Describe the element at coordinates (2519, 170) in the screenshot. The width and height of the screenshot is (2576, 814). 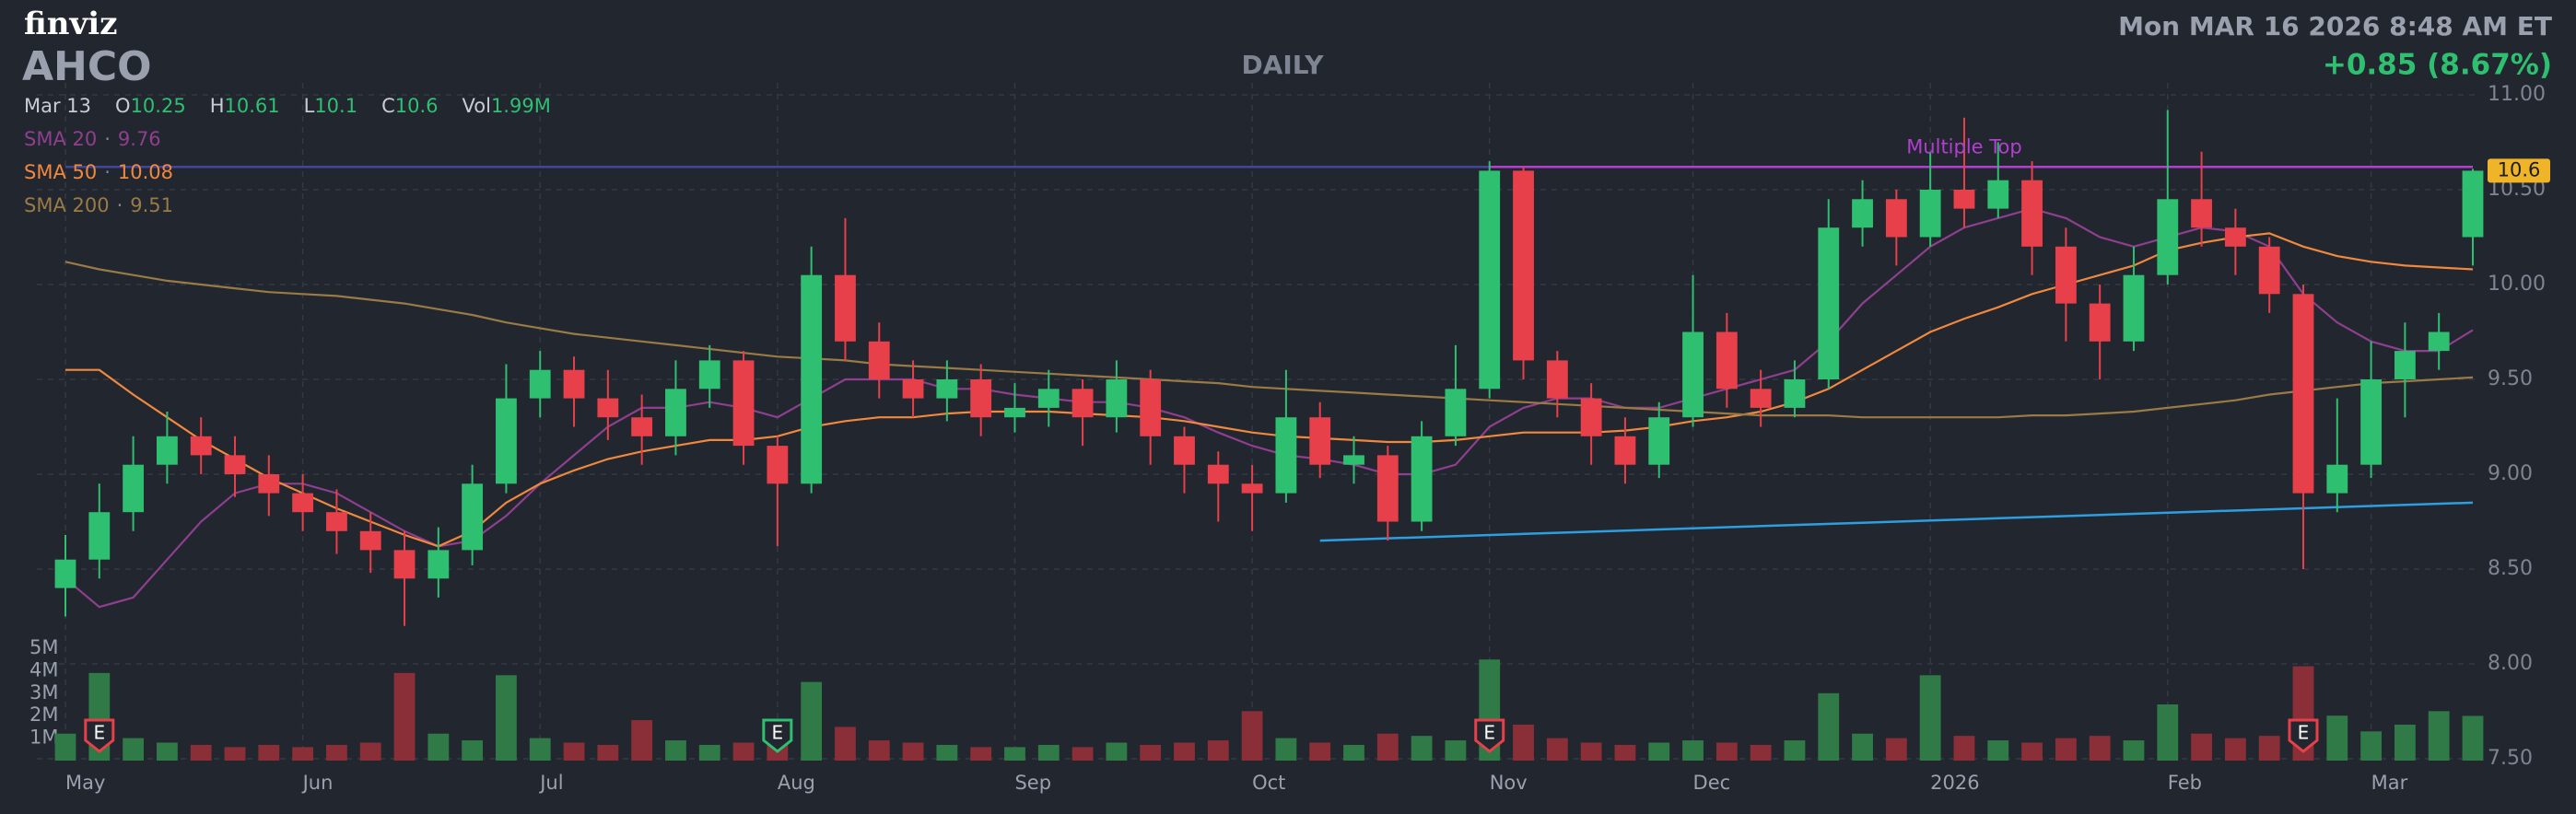
I see `last-price-tag` at that location.